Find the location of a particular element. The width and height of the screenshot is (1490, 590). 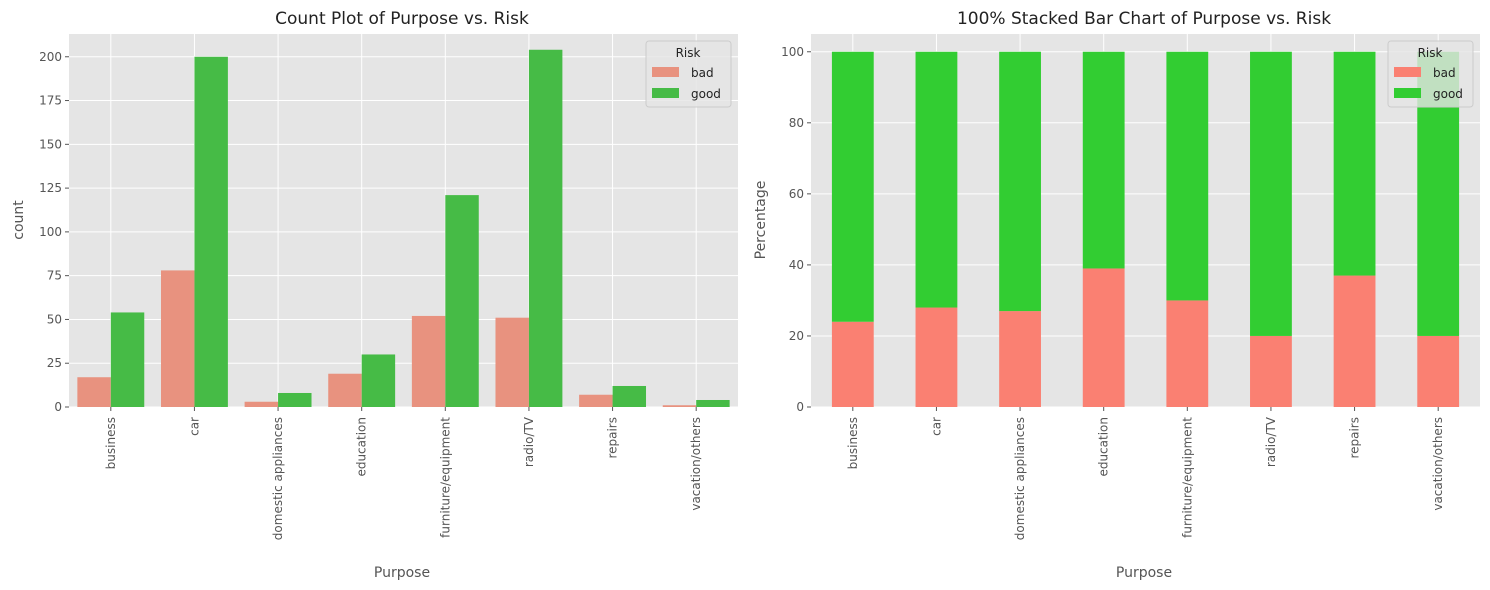

bar-good-vacation-others is located at coordinates (713, 403).